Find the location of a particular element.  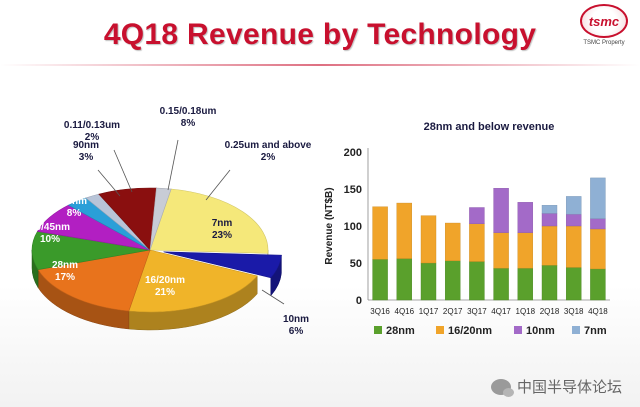

pie-label-28nm: 28nm is located at coordinates (65, 265).